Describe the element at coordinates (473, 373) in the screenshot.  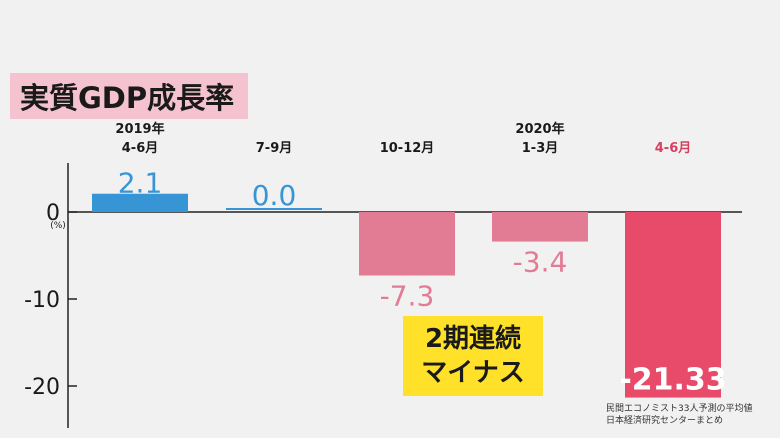
I see `callout-line-2: マイナス` at that location.